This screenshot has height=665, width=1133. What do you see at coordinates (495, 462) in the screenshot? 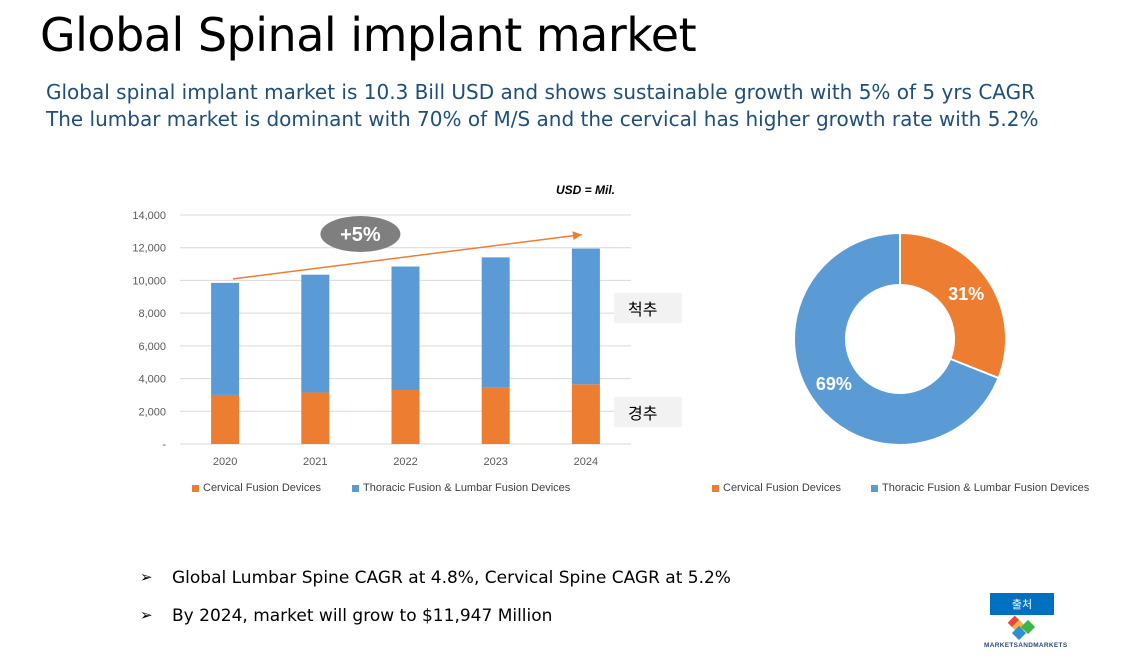
I see `x-tick-label: 2023` at bounding box center [495, 462].